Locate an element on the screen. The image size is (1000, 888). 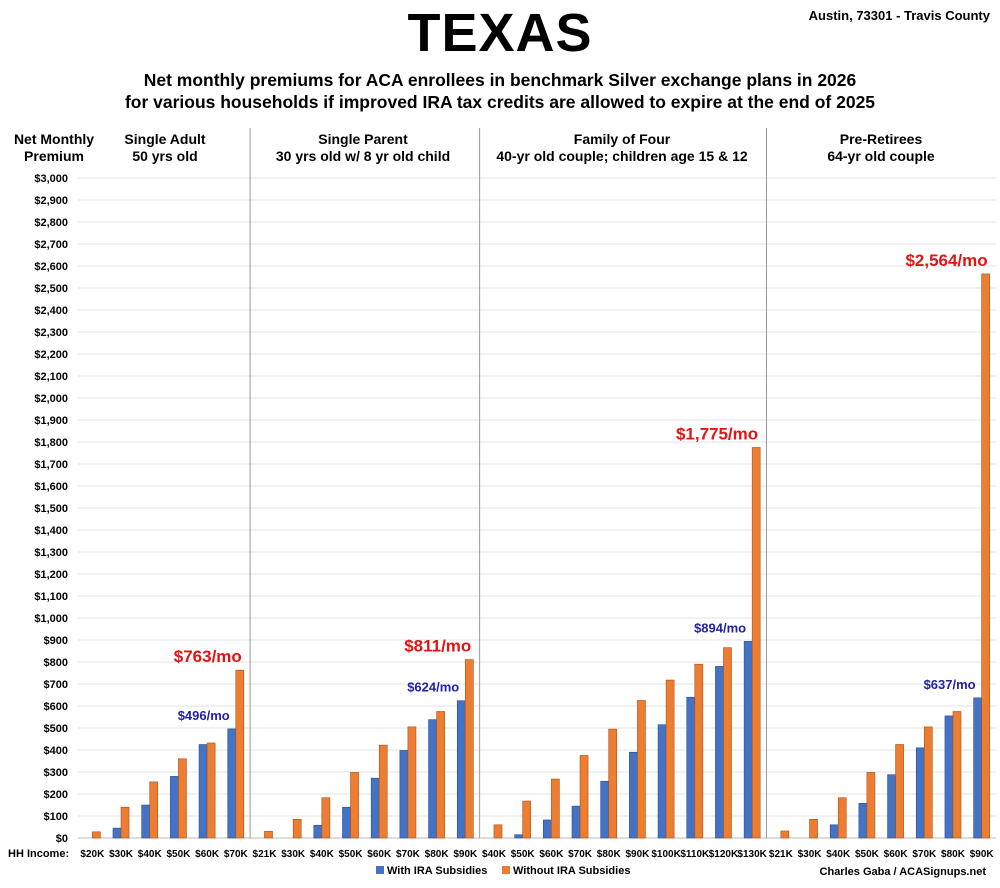
x-tick-label: $110K is located at coordinates (695, 854).